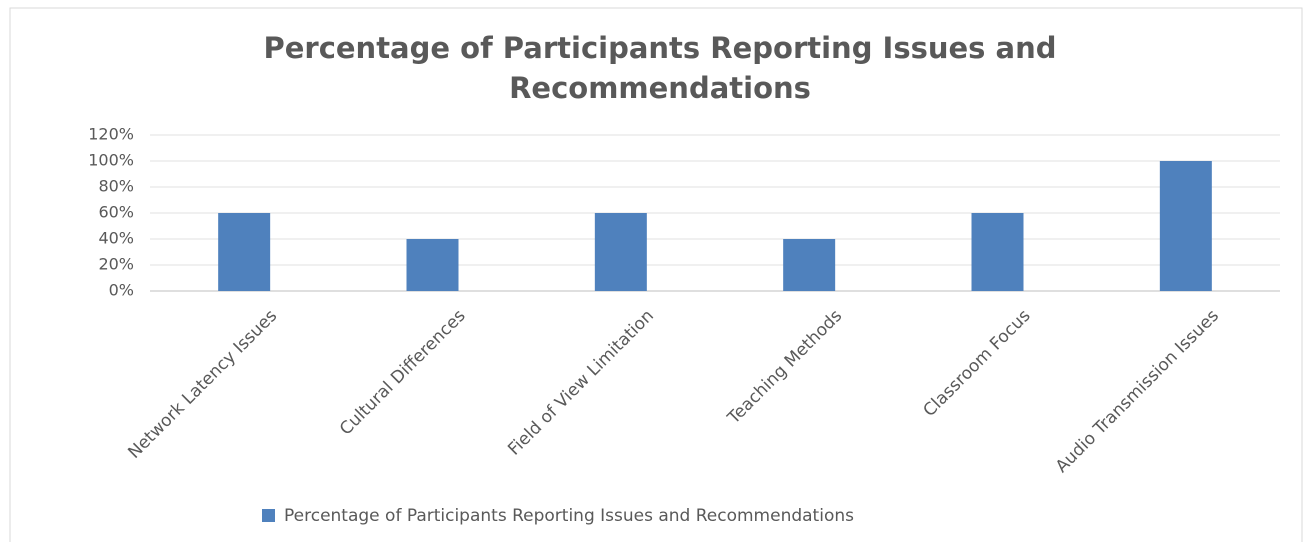 This screenshot has height=542, width=1304. What do you see at coordinates (111, 160) in the screenshot?
I see `y-tick-label: 100%` at bounding box center [111, 160].